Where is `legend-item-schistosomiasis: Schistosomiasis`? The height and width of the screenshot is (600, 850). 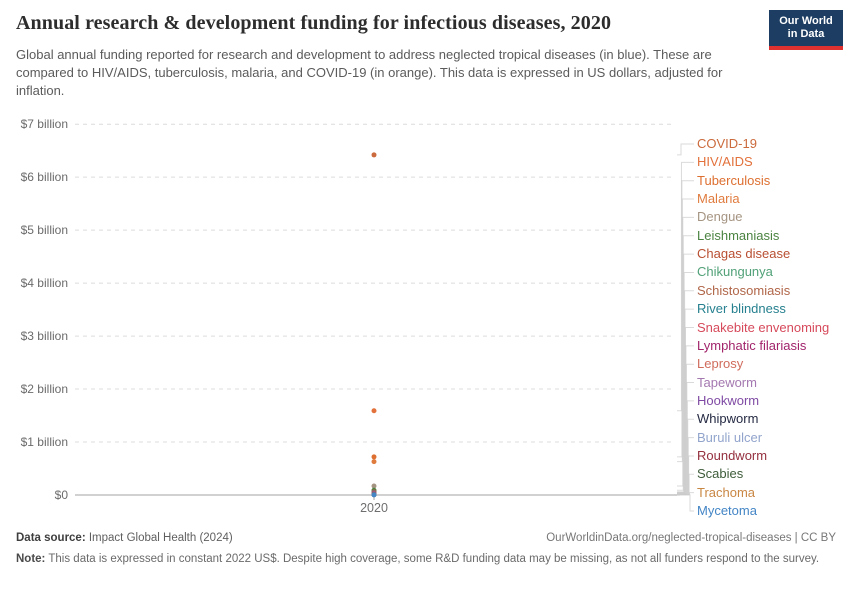
legend-item-schistosomiasis: Schistosomiasis is located at coordinates (744, 290).